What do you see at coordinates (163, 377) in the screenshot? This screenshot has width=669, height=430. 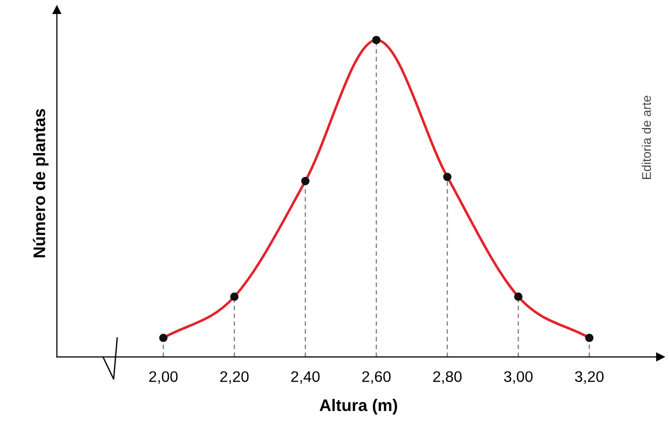 I see `x-tick-label: 2,00` at bounding box center [163, 377].